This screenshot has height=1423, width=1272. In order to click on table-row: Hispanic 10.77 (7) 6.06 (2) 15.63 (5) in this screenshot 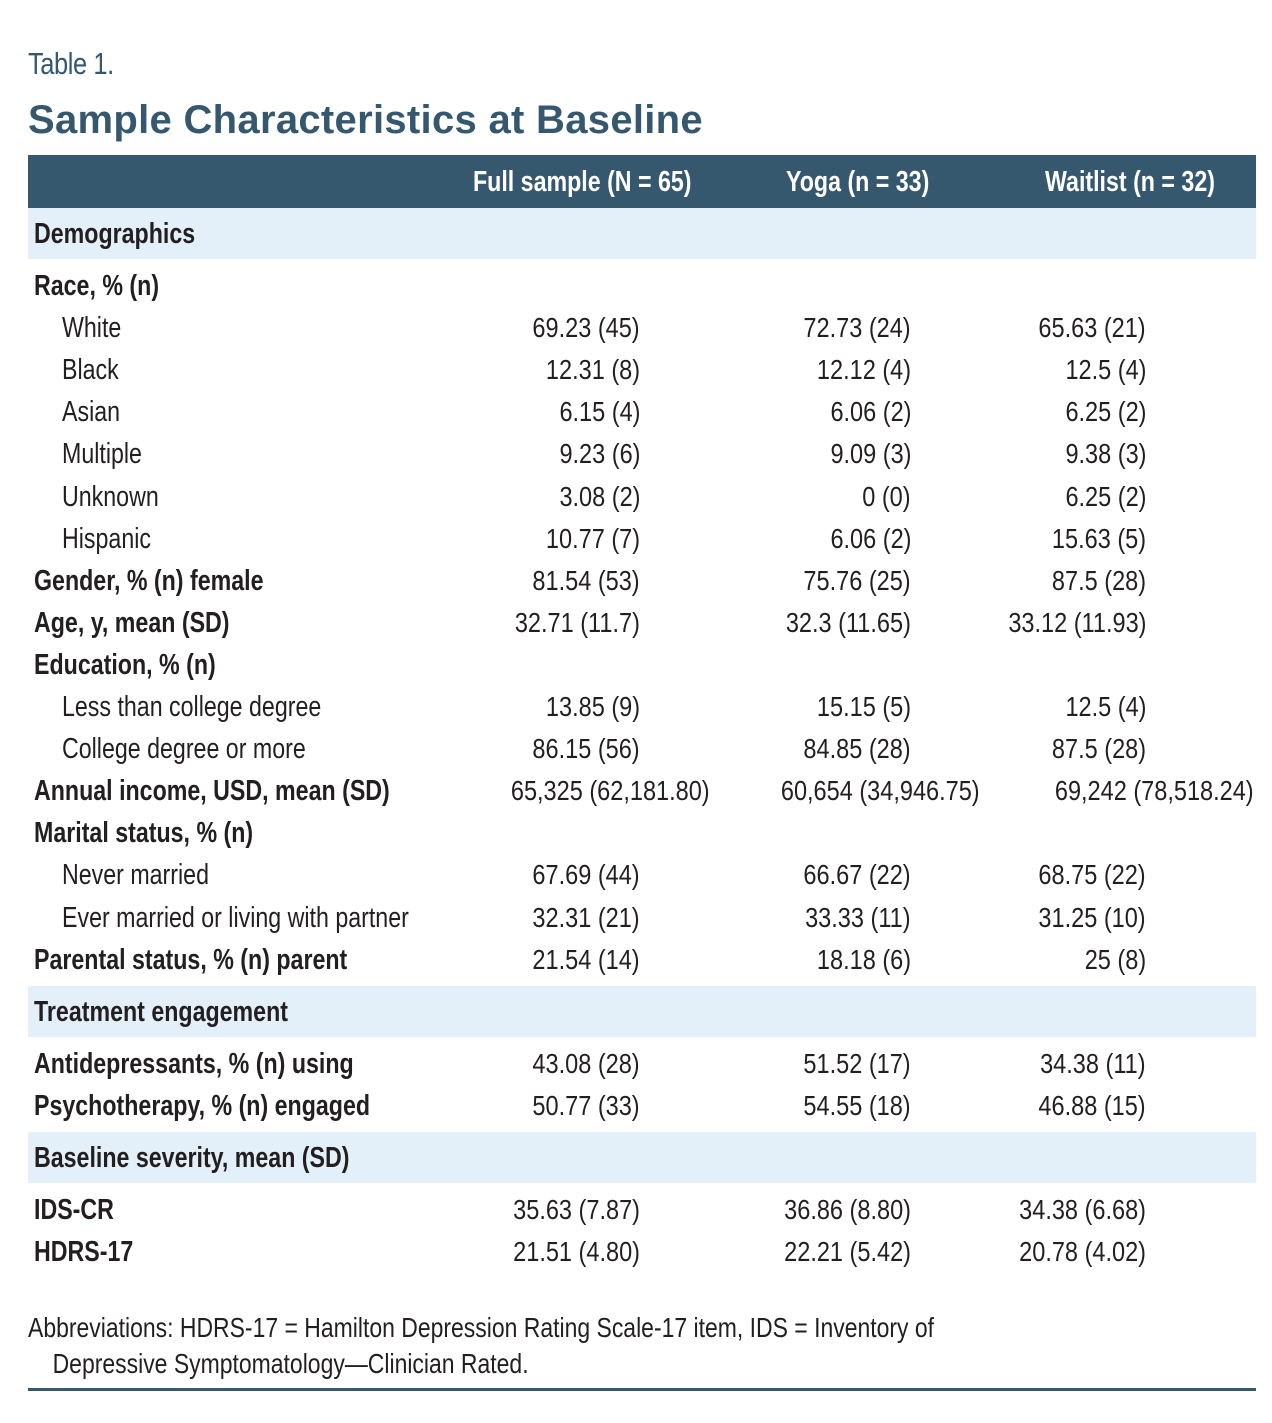, I will do `click(642, 538)`.